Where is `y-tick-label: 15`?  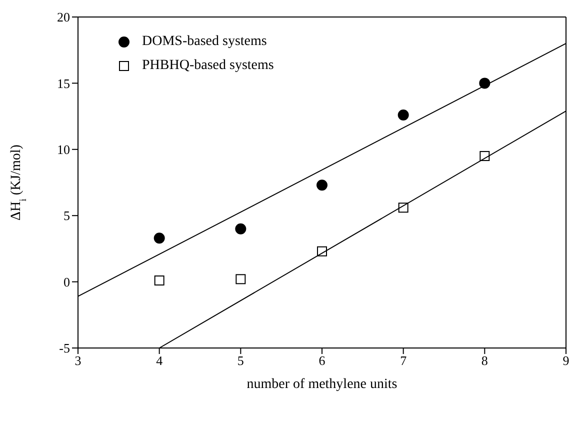 y-tick-label: 15 is located at coordinates (63, 83).